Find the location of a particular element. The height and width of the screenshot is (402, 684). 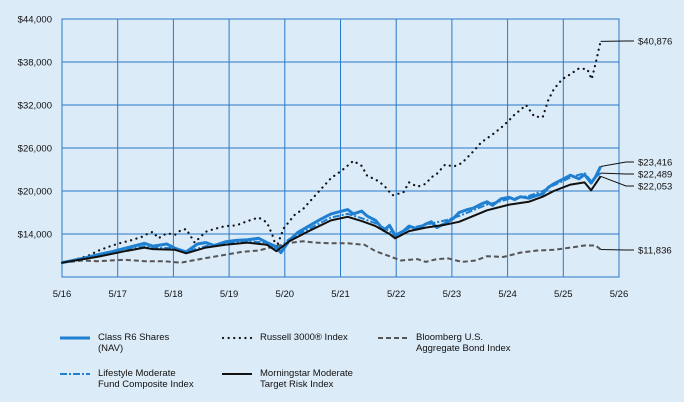

x-tick-label: 5/17 is located at coordinates (117, 294).